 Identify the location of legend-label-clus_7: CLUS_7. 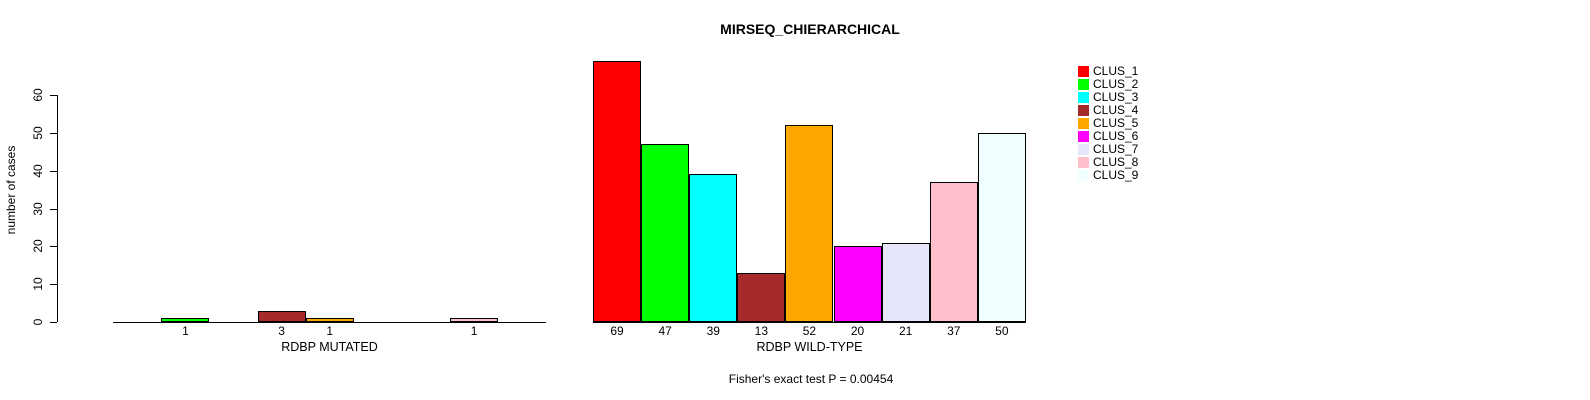
(1116, 148).